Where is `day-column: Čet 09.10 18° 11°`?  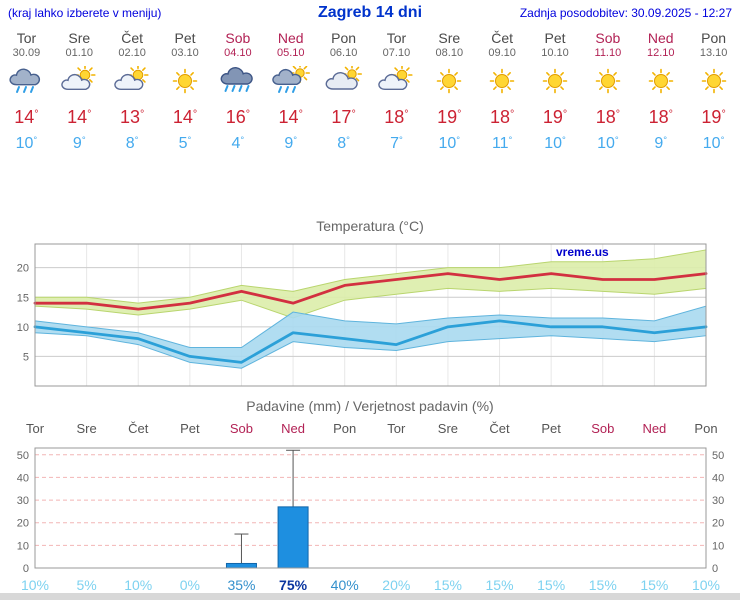 day-column: Čet 09.10 18° 11° is located at coordinates (502, 90).